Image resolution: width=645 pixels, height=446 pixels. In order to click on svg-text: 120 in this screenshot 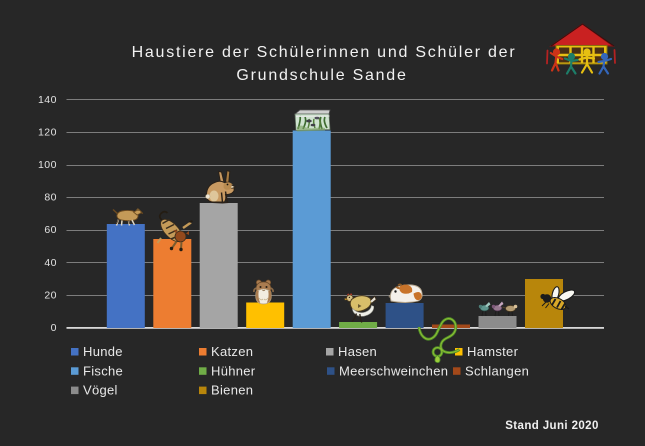, I will do `click(47, 132)`.